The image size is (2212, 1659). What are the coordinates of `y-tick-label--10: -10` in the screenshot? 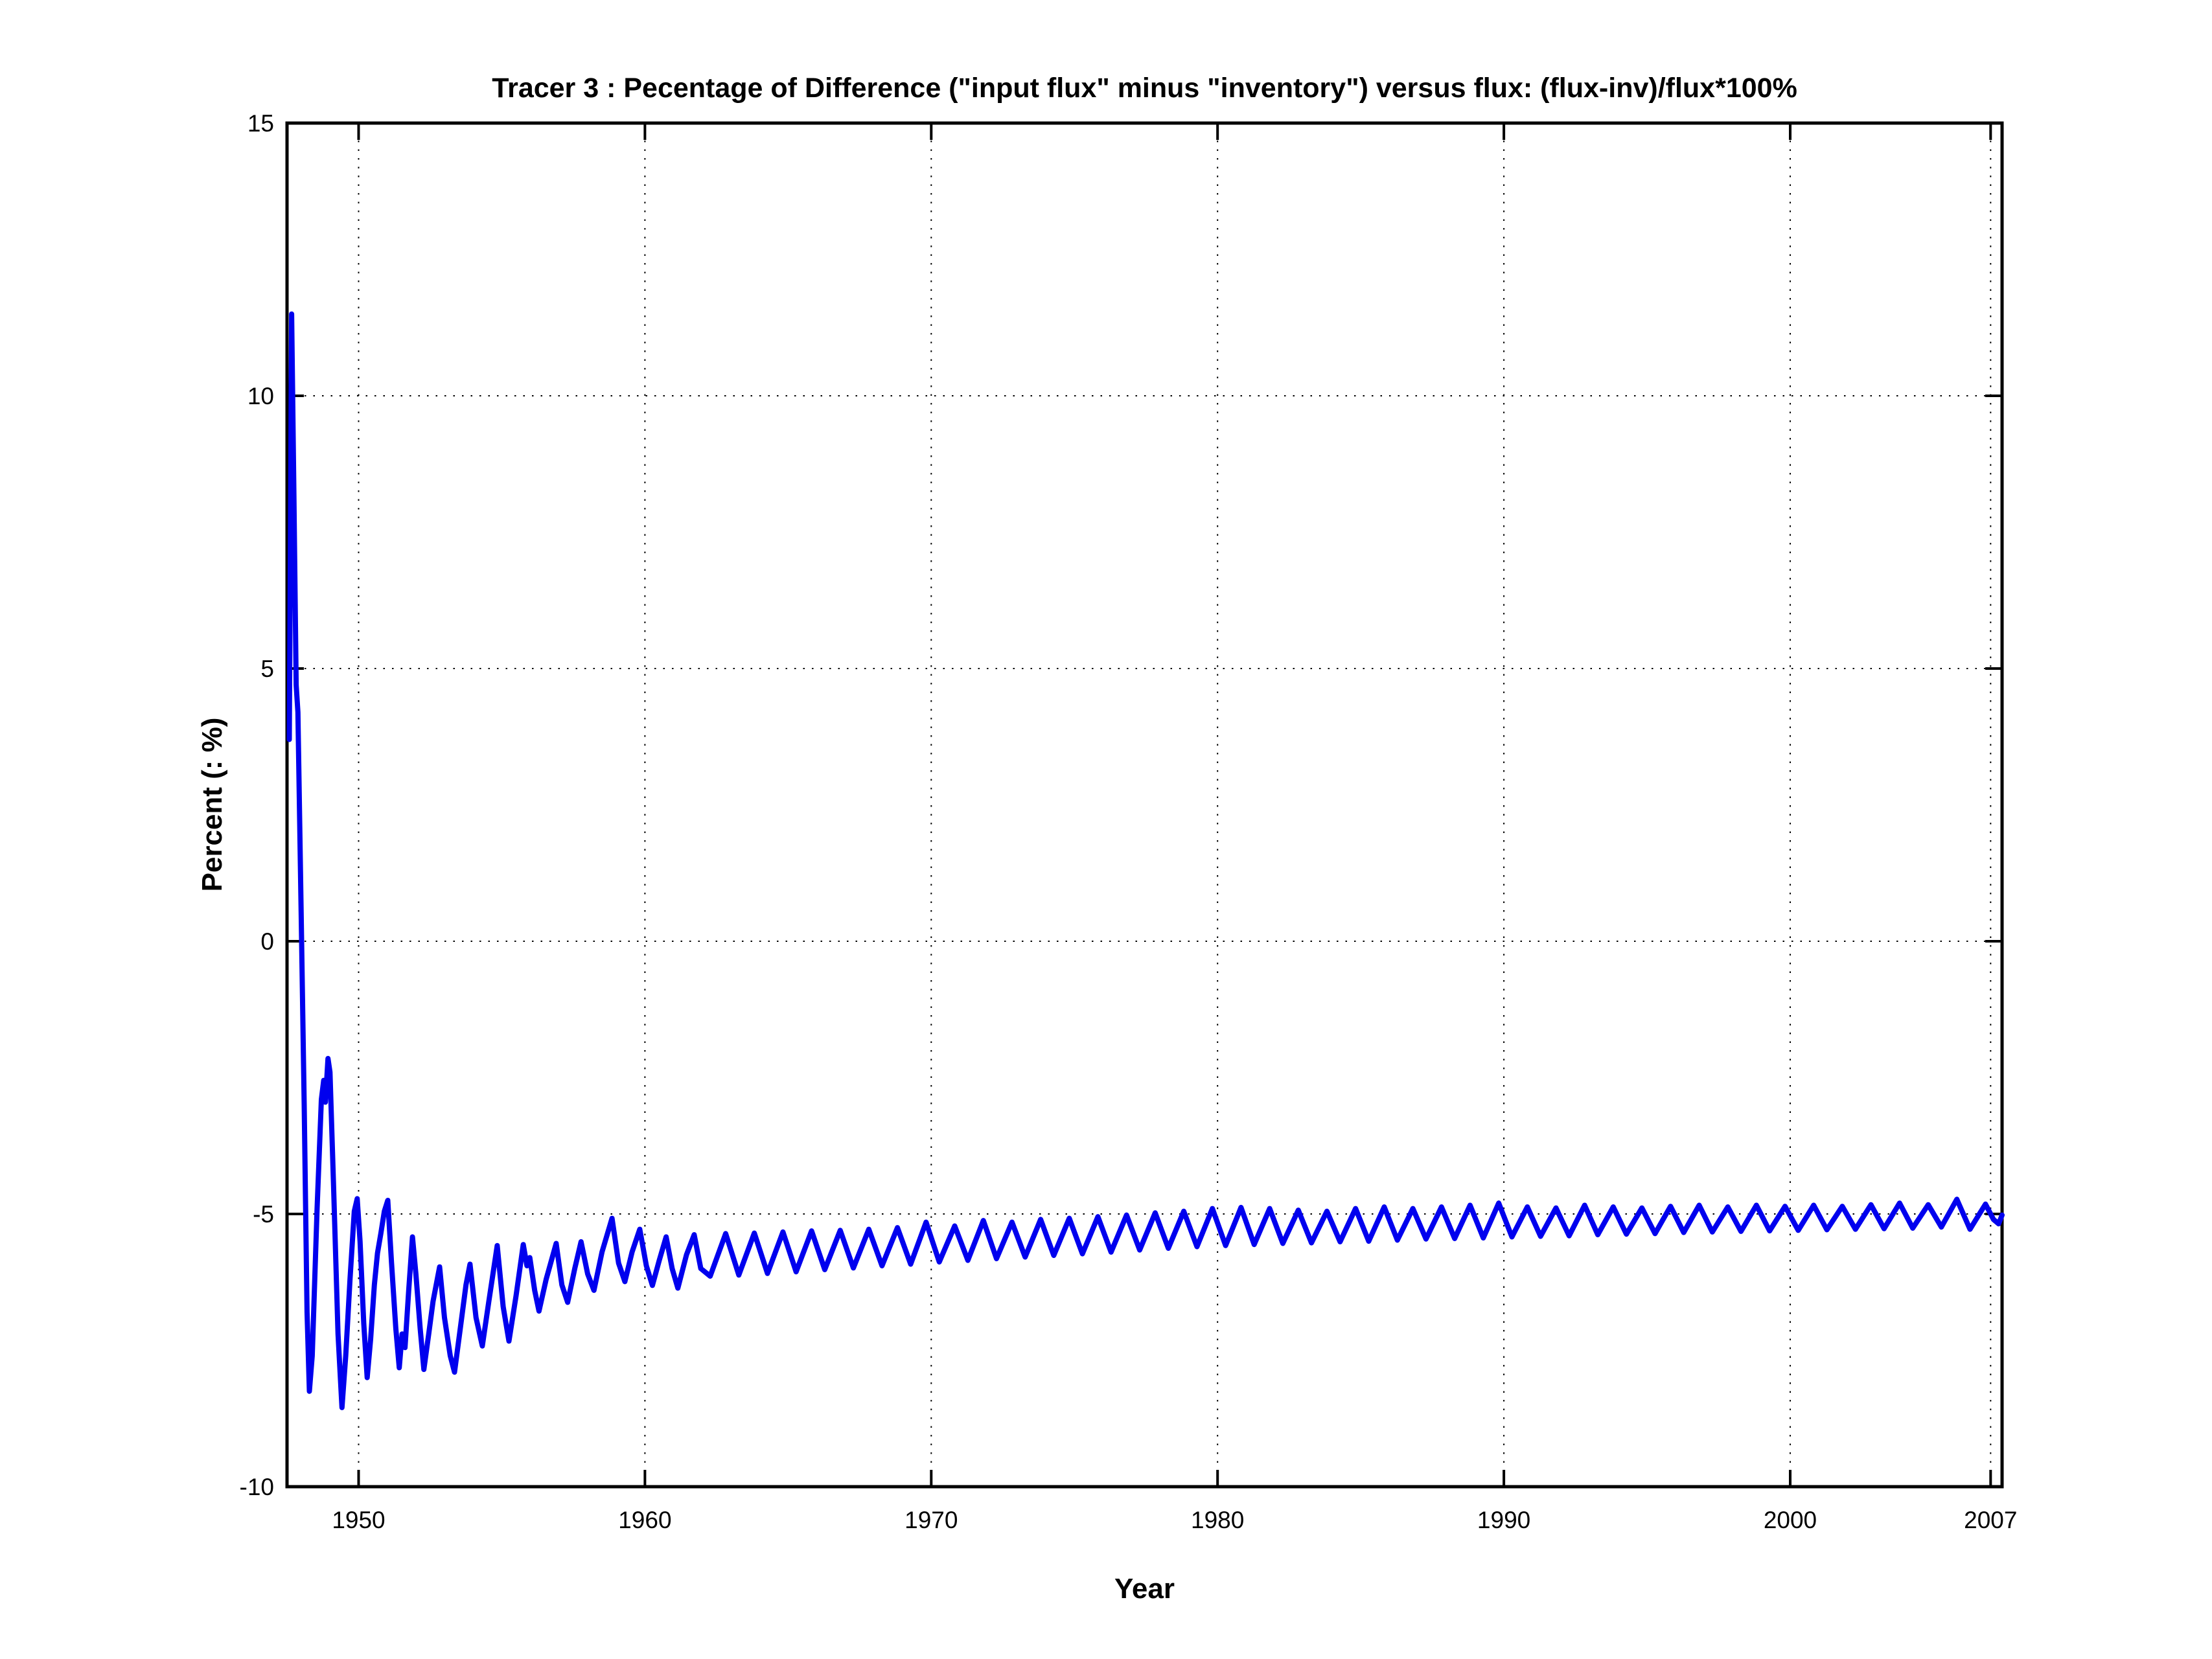 It's located at (257, 1487).